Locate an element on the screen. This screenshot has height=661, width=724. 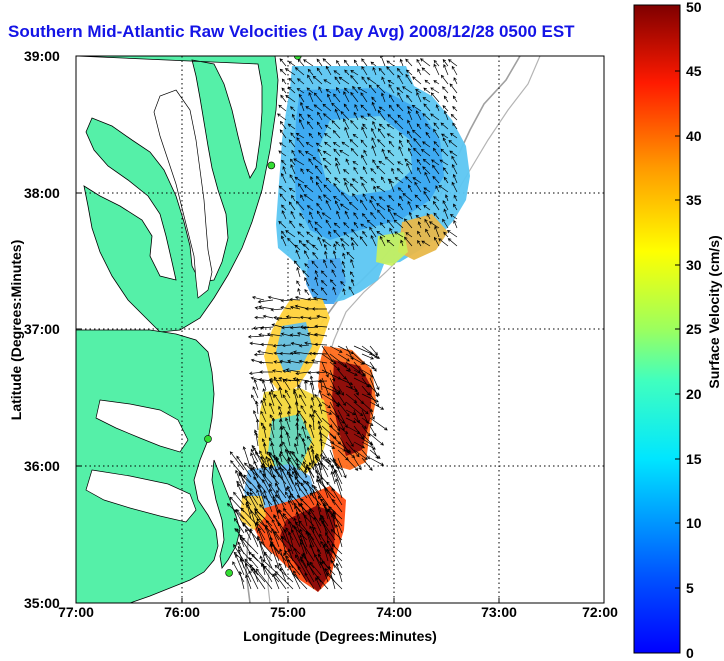
x-tick-label: 76:00 is located at coordinates (182, 612).